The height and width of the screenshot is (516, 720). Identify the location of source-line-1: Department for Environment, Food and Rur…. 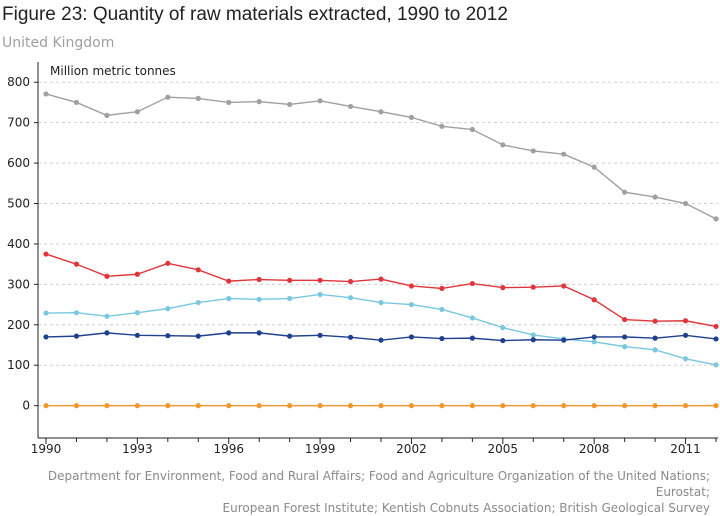
(378, 484).